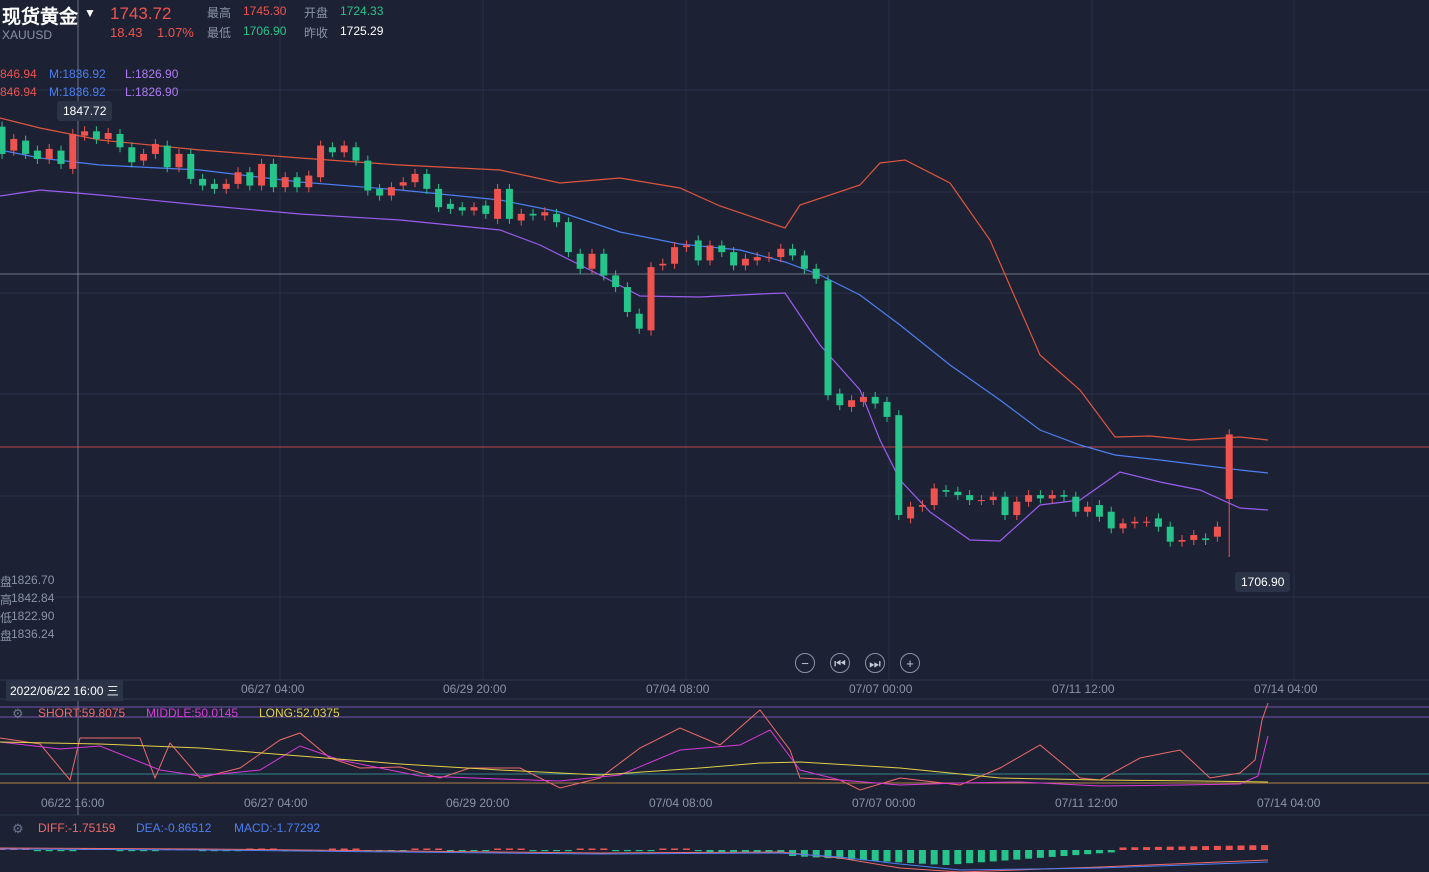 The image size is (1429, 872). I want to click on sub-x-tick-5: 07/11 12:00, so click(1086, 803).